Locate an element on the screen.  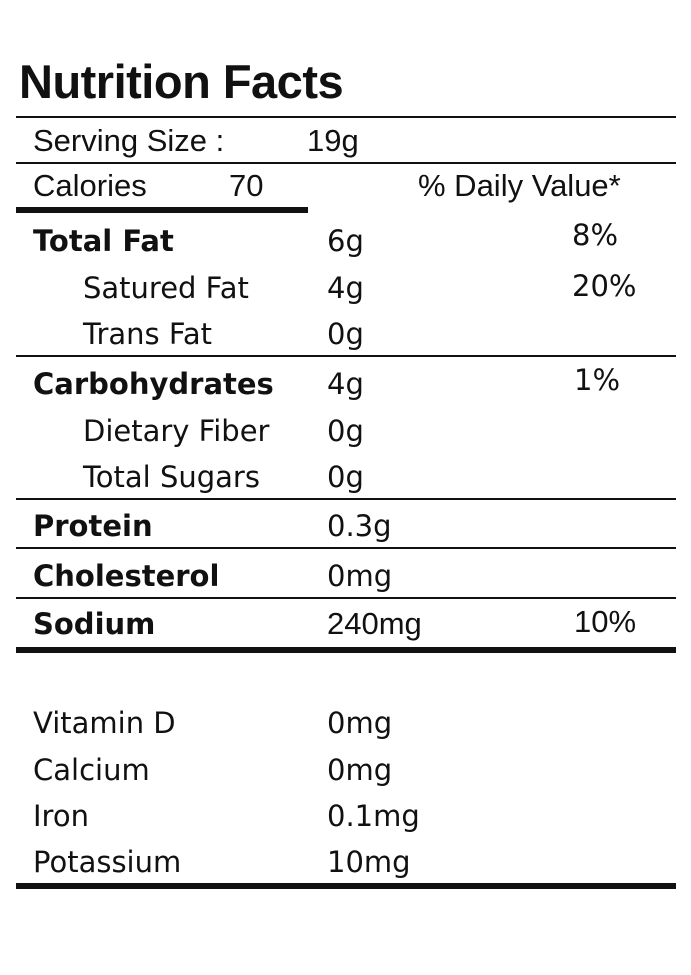
nutrient-name: Total Fat is located at coordinates (103, 241).